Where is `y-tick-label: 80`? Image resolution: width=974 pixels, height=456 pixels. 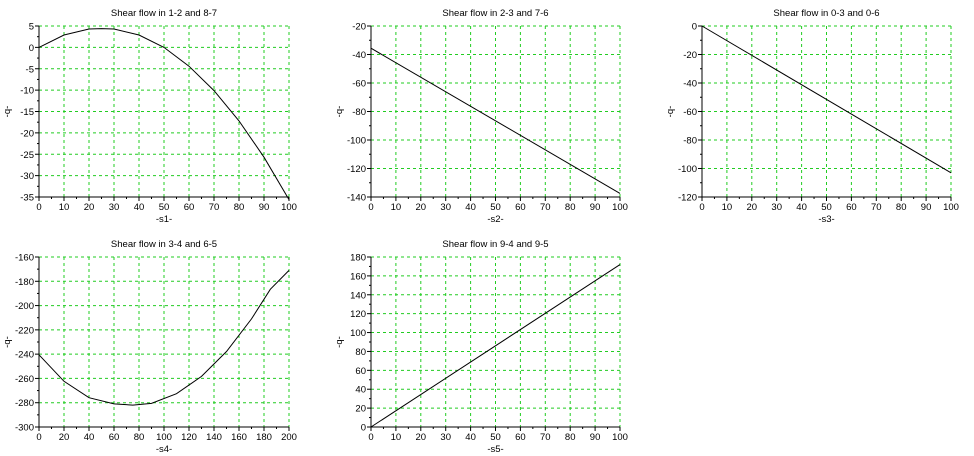 y-tick-label: 80 is located at coordinates (360, 352).